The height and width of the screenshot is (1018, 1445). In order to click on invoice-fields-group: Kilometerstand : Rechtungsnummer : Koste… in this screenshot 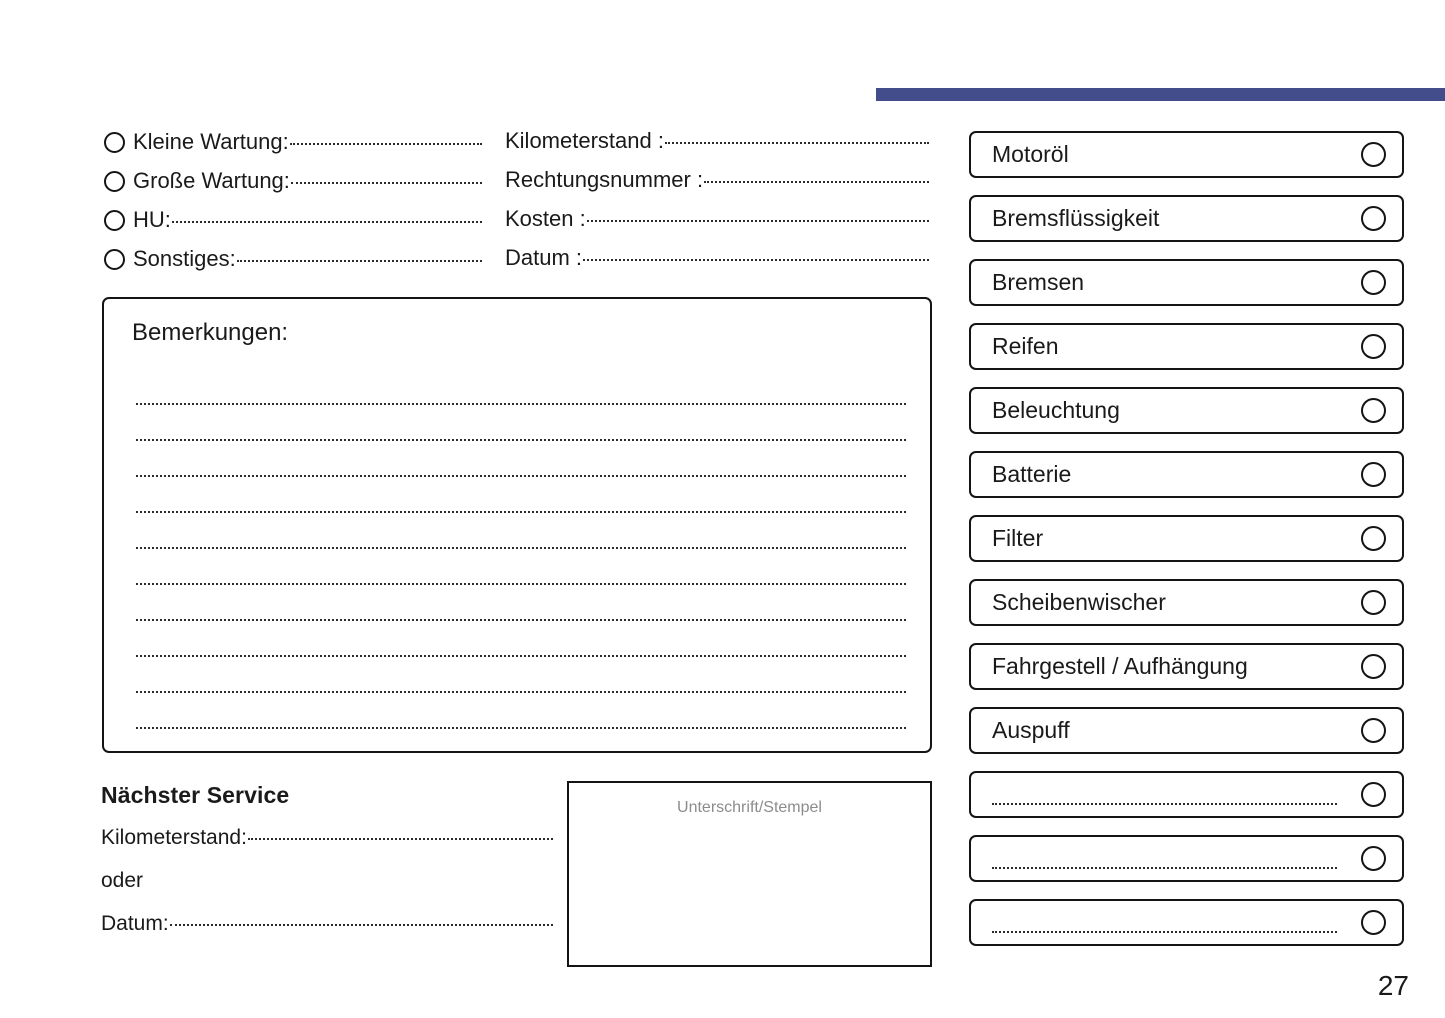, I will do `click(717, 206)`.